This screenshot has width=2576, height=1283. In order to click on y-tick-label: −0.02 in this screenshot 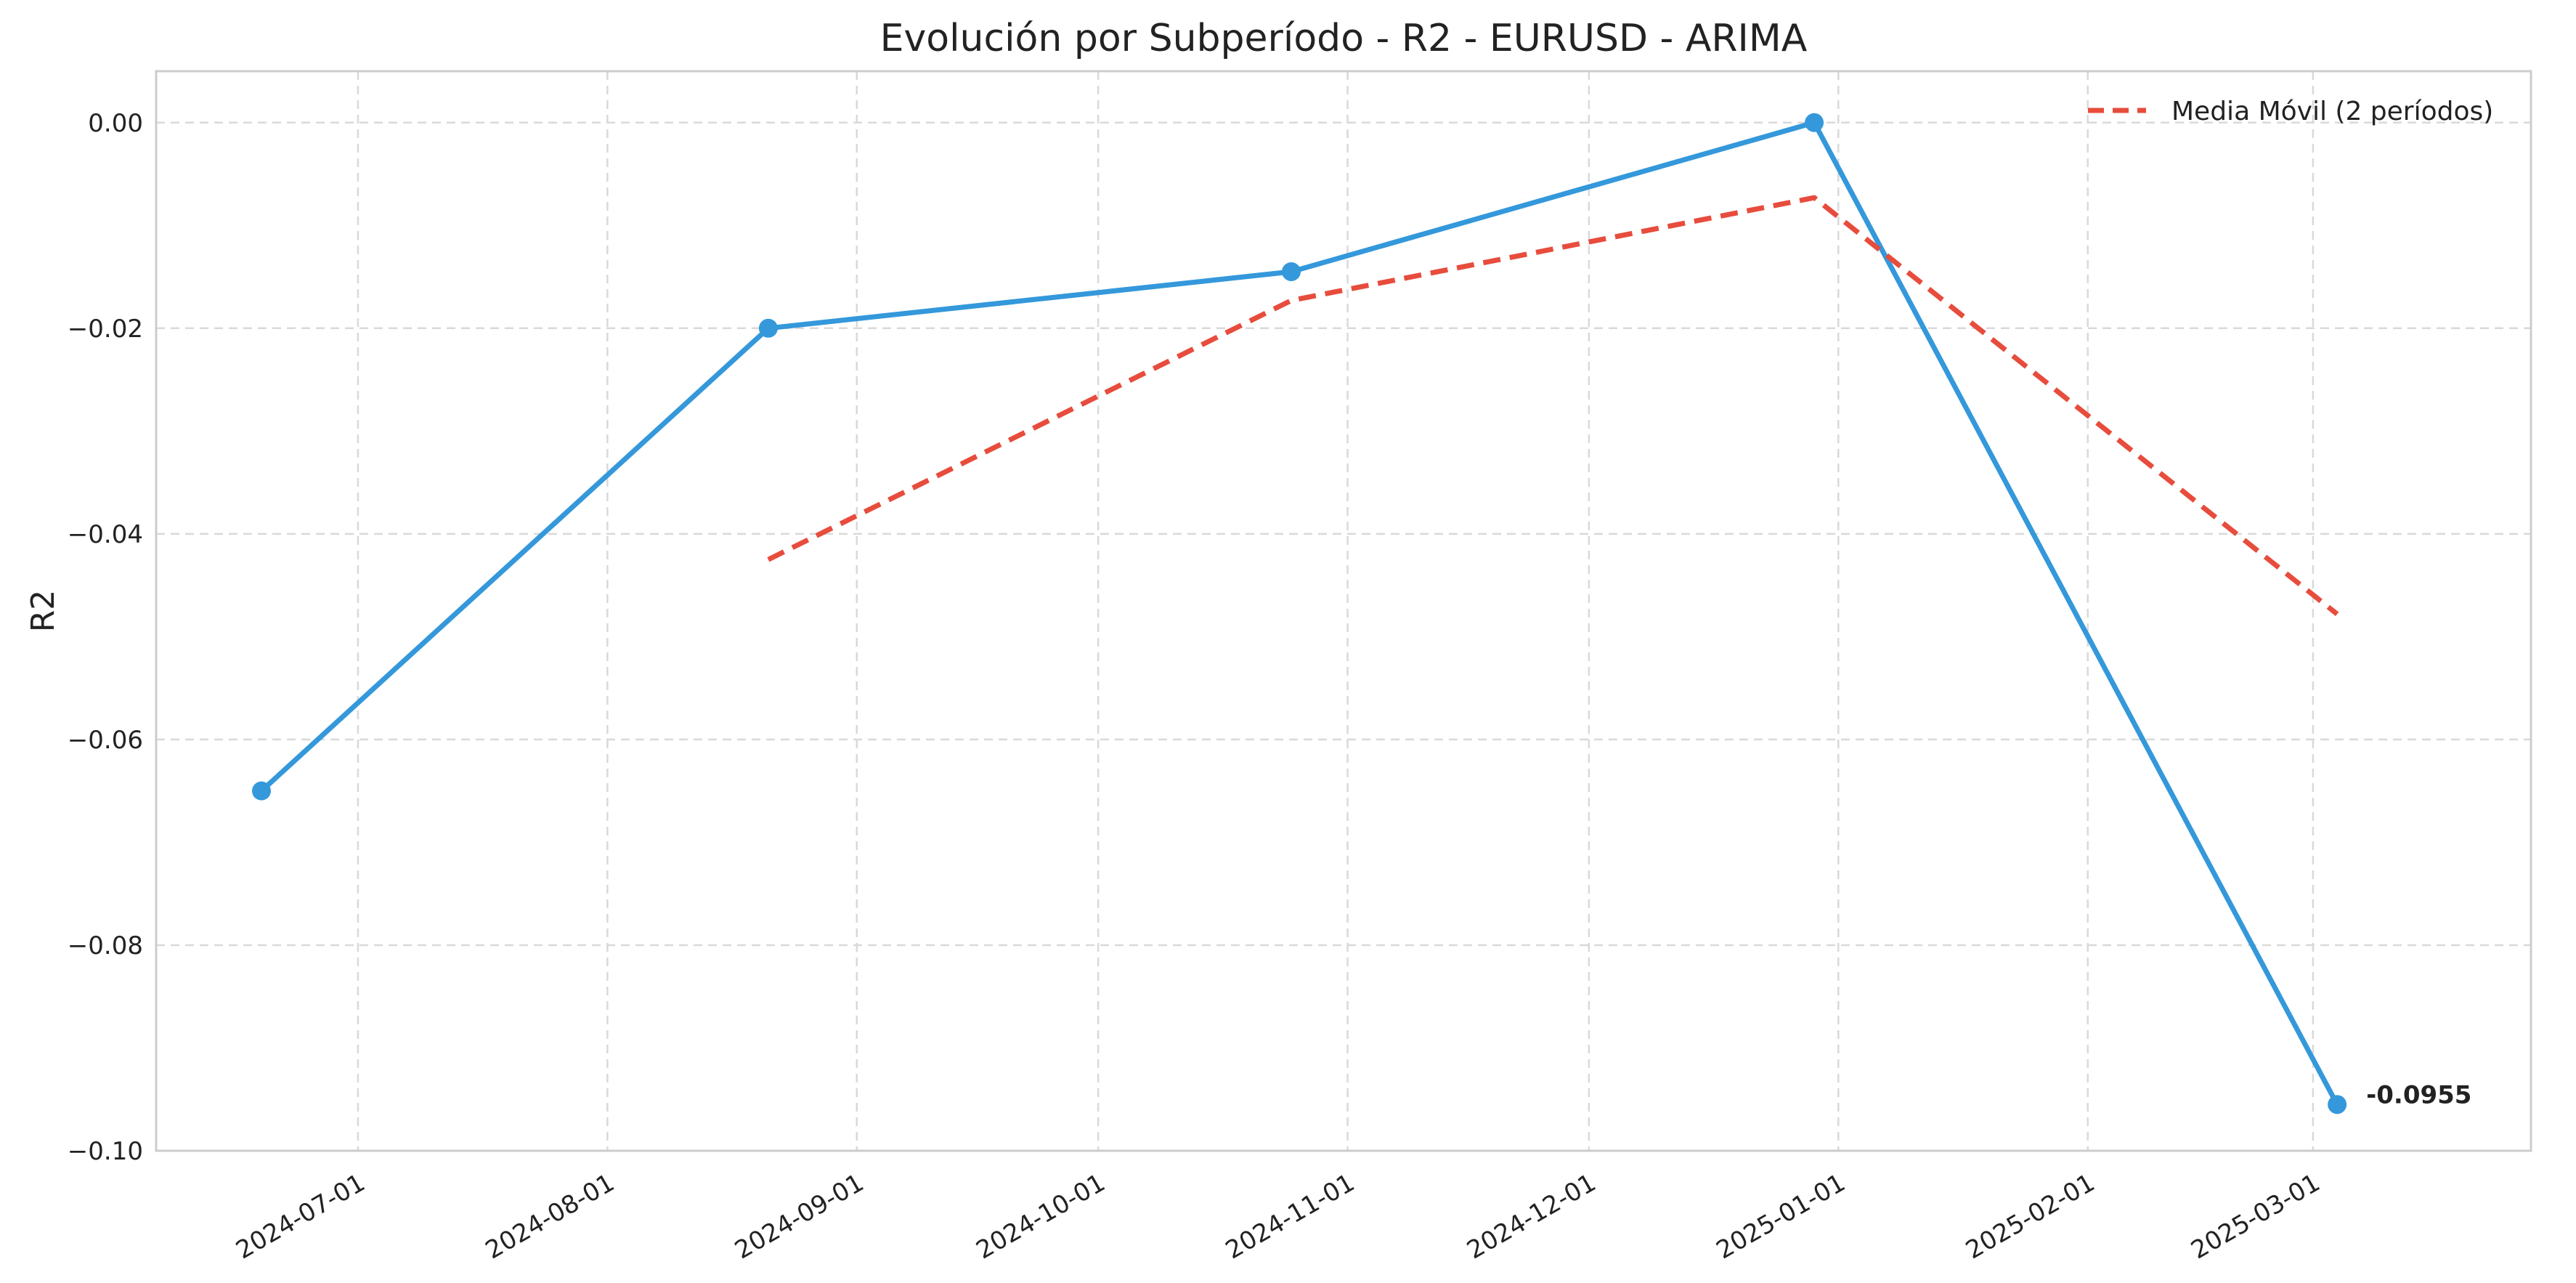, I will do `click(105, 329)`.